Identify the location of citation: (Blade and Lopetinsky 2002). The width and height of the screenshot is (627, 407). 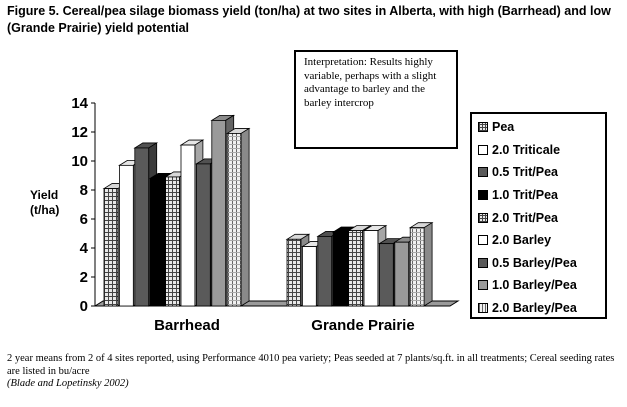
(68, 384).